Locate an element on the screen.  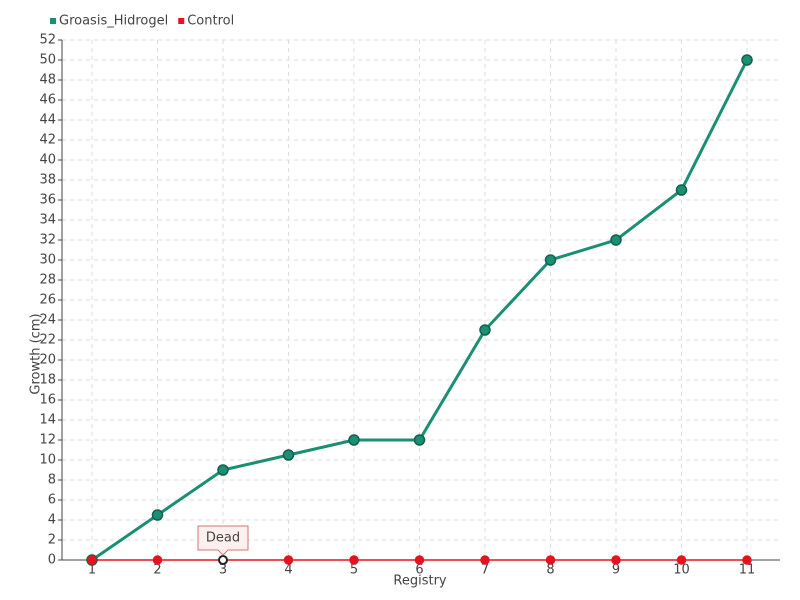
y-tick-label: 50 is located at coordinates (47, 60).